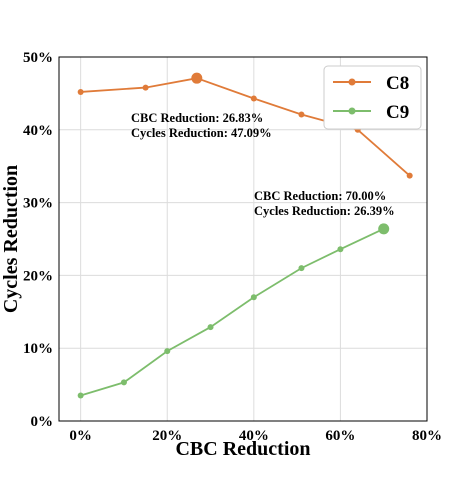 This screenshot has height=479, width=474. Describe the element at coordinates (38, 276) in the screenshot. I see `y-tick-label: 20%` at that location.